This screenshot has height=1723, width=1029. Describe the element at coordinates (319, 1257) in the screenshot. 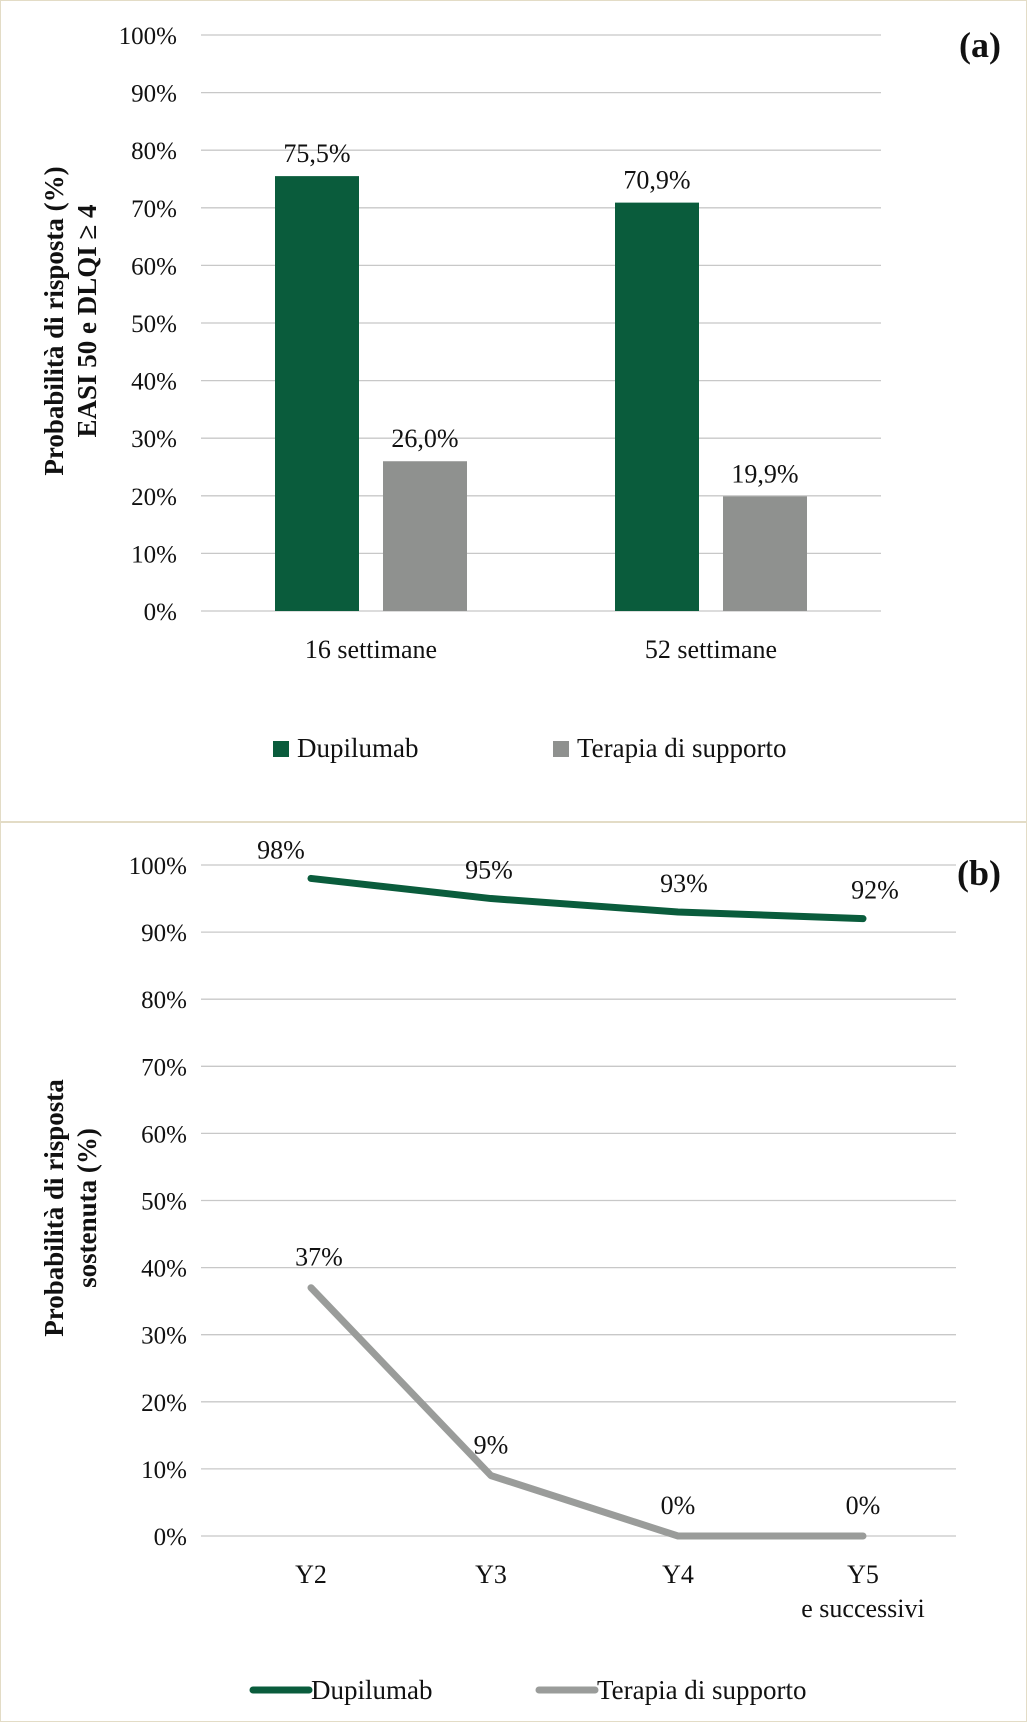

I see `data-label: 37%` at that location.